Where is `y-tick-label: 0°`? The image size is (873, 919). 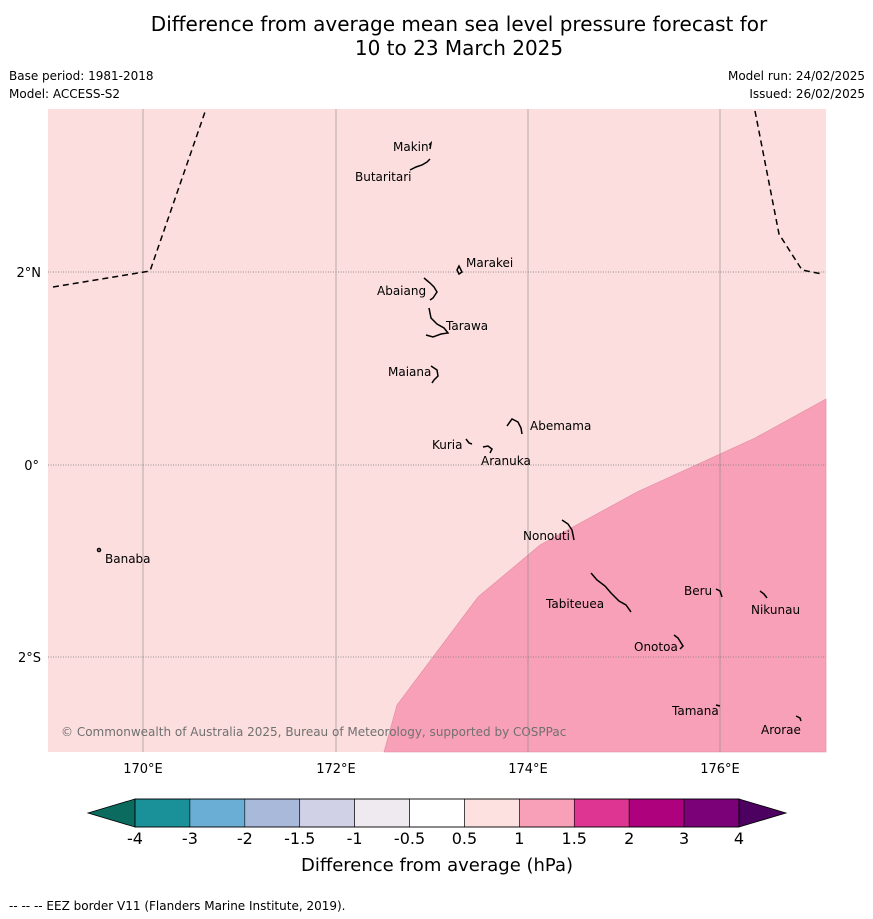
y-tick-label: 0° is located at coordinates (31, 466).